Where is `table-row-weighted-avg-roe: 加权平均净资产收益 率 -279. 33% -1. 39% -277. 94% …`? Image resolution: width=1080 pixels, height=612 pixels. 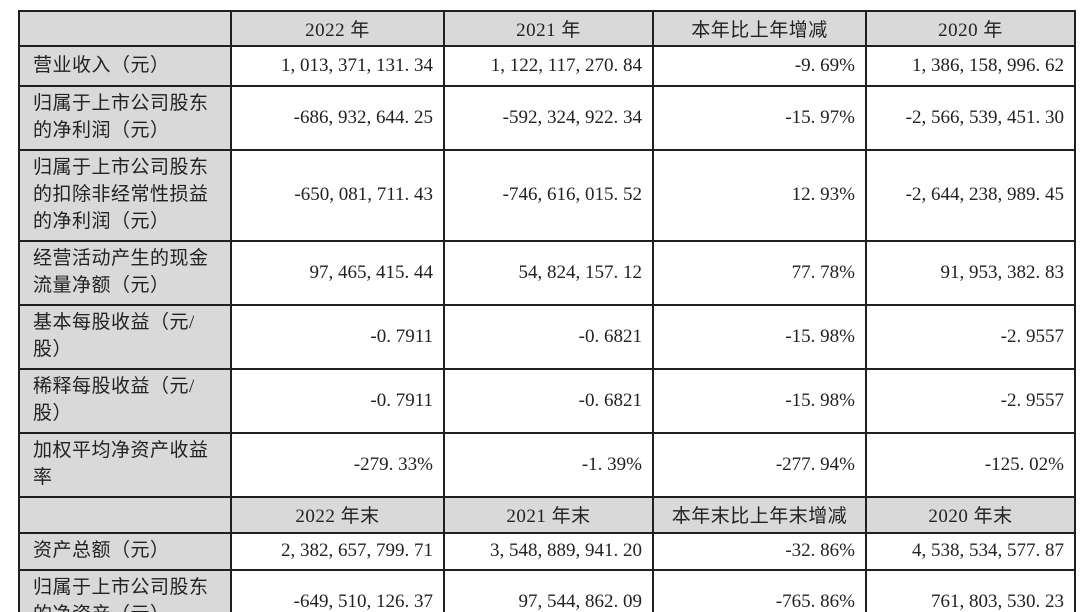 table-row-weighted-avg-roe: 加权平均净资产收益 率 -279. 33% -1. 39% -277. 94% … is located at coordinates (547, 464).